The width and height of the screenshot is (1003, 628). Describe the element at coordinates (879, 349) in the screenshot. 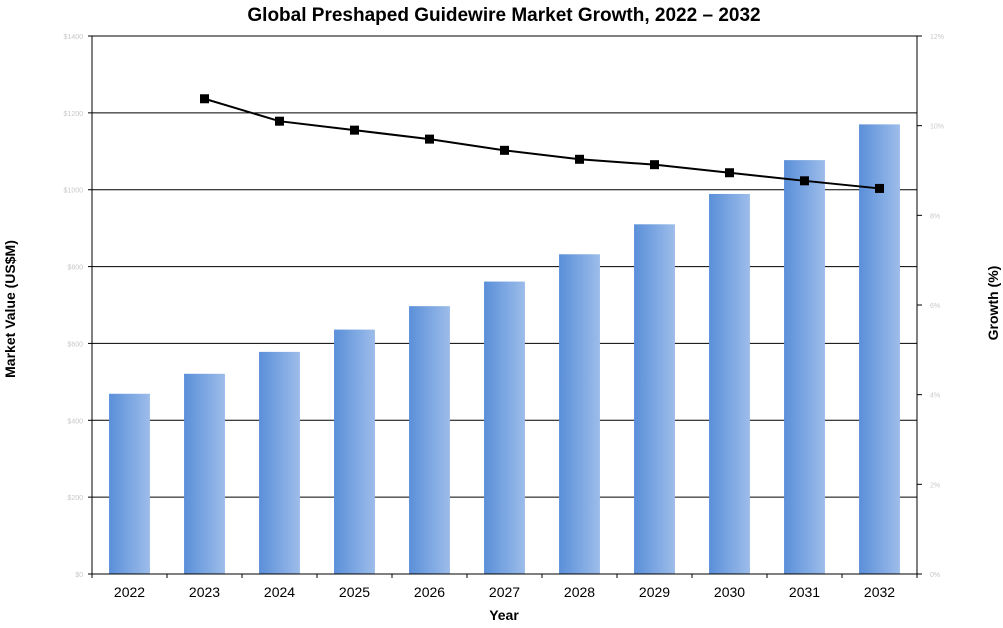

I see `bar-2032` at that location.